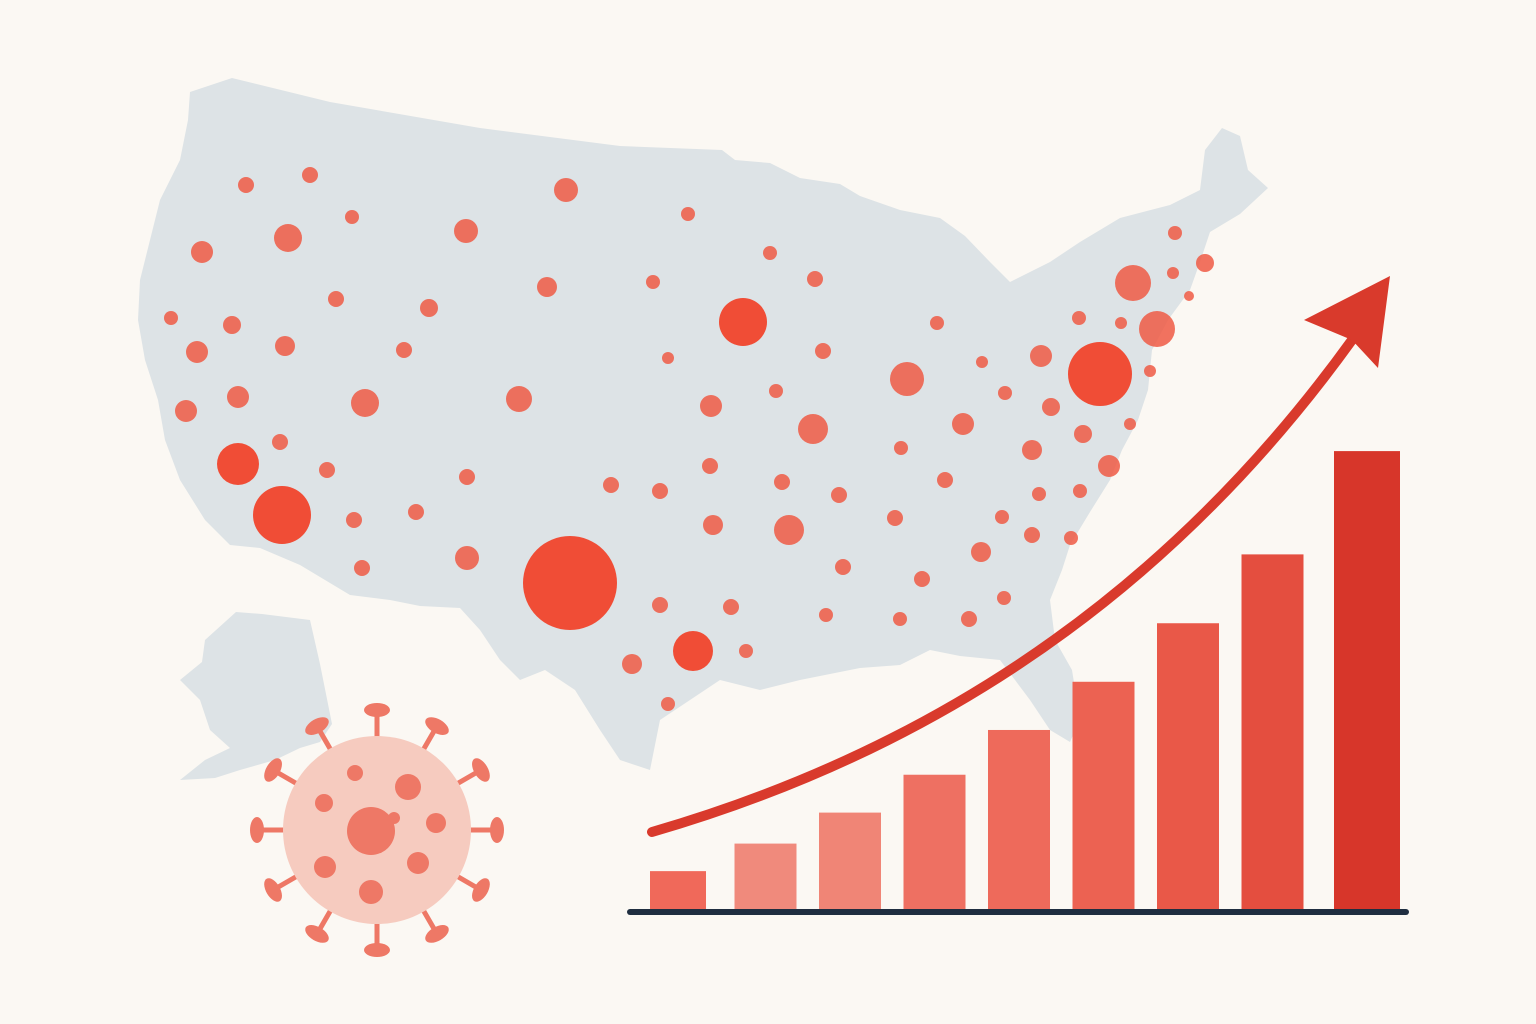 This screenshot has height=1024, width=1536. I want to click on virus-dots, so click(380, 834).